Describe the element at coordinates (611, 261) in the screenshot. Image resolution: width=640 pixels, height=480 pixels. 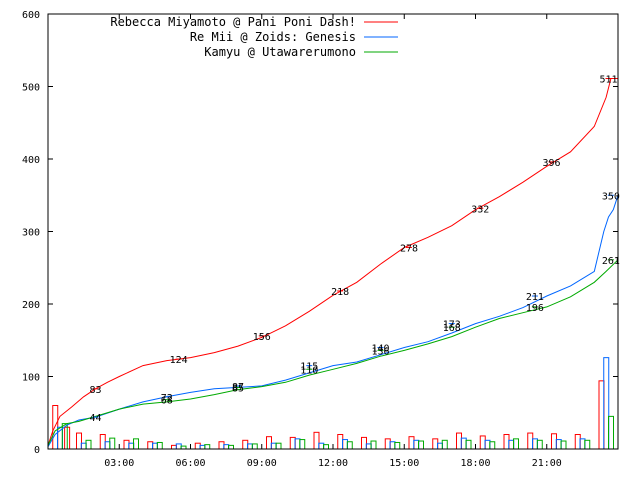
I see `data-label: 261` at that location.